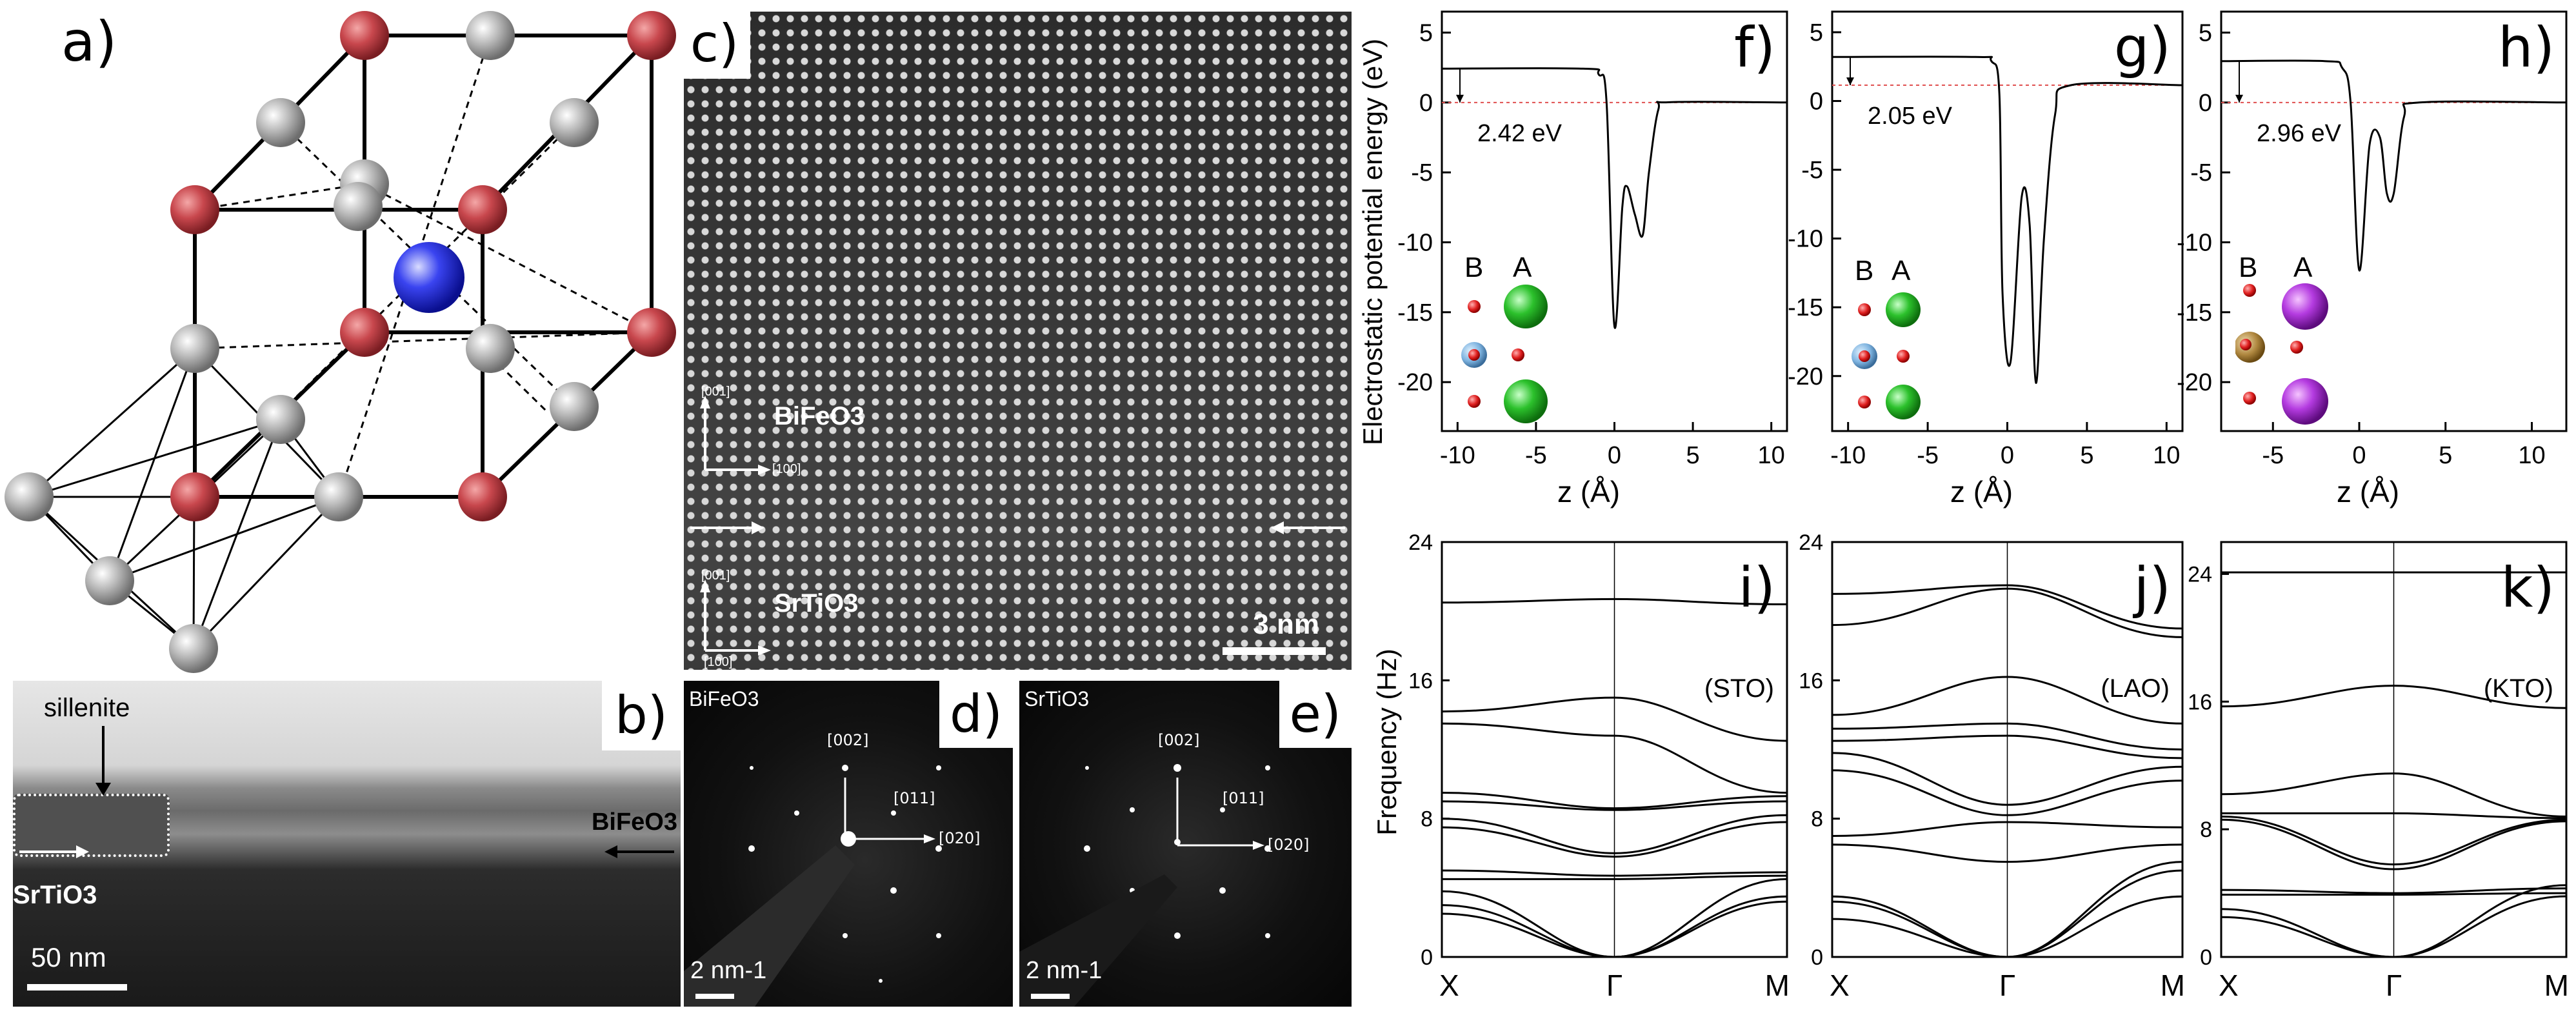 The width and height of the screenshot is (2576, 1026). What do you see at coordinates (1274, 651) in the screenshot?
I see `scalebar-3nm` at bounding box center [1274, 651].